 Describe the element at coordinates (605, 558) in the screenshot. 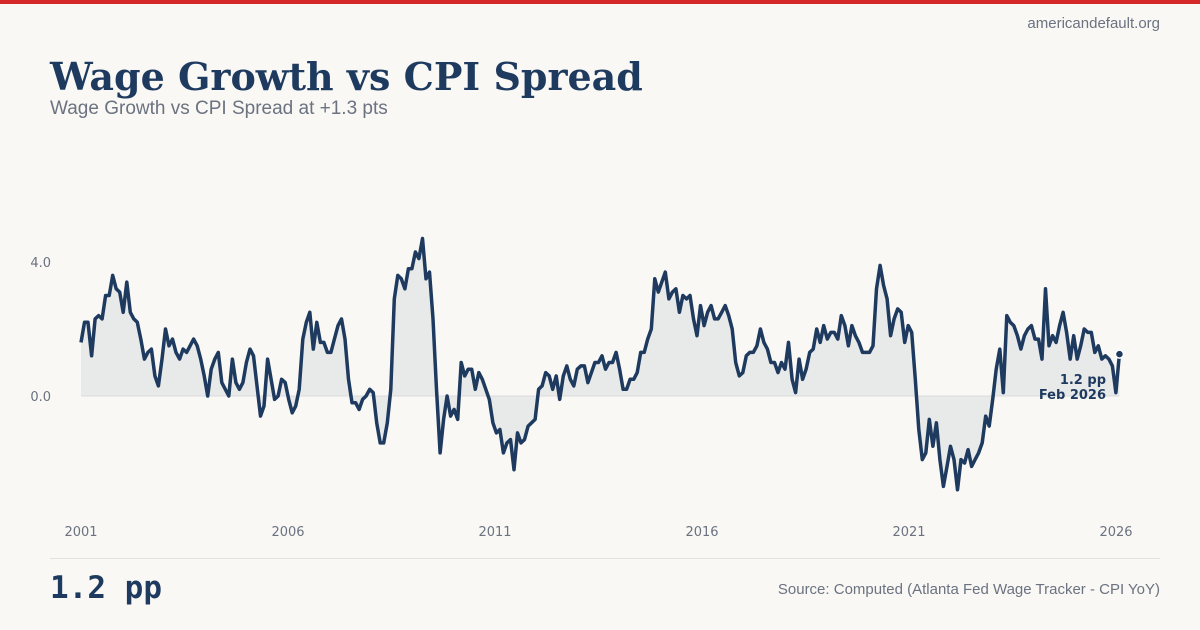

I see `divider` at that location.